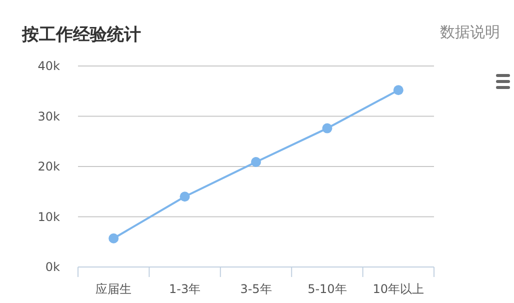 This screenshot has width=514, height=303. What do you see at coordinates (398, 289) in the screenshot?
I see `x-tick-label: 10年以上` at bounding box center [398, 289].